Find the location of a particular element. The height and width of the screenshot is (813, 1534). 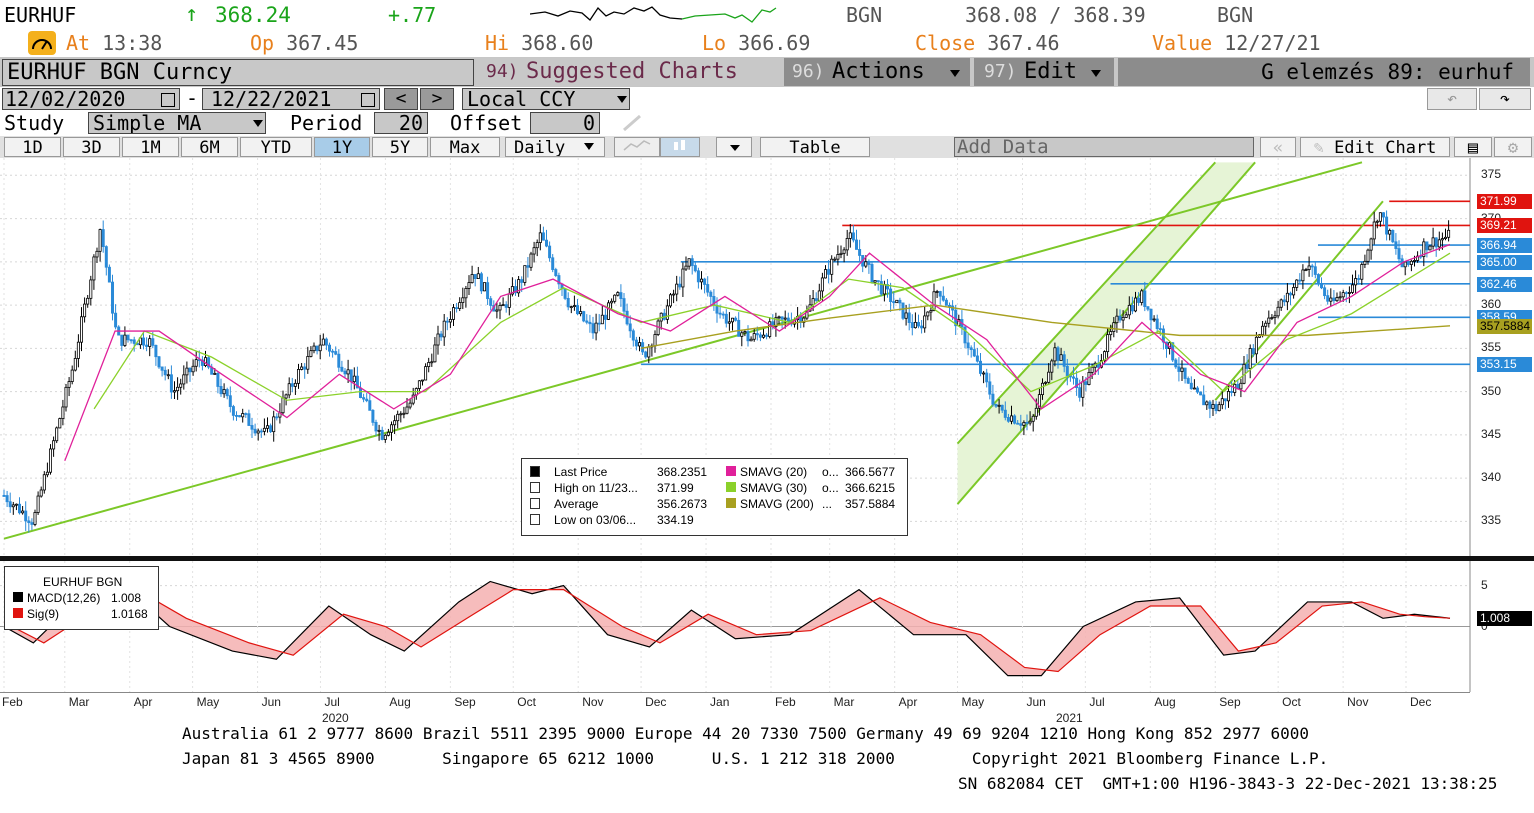

price-tag: 353.15 is located at coordinates (1504, 365).